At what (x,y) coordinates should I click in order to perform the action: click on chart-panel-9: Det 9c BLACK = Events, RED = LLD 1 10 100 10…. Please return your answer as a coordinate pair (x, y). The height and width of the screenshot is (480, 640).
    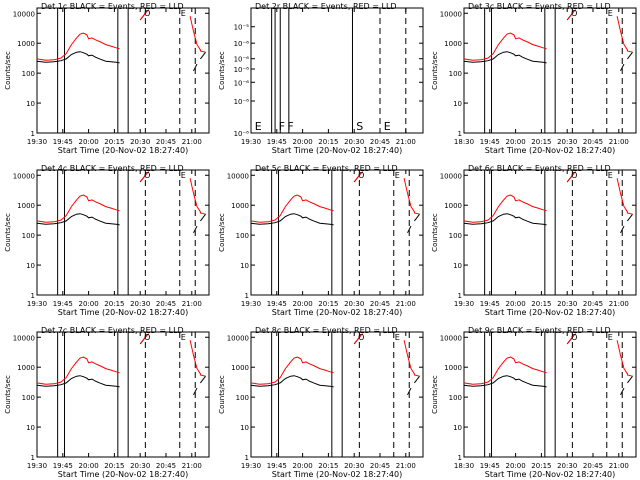
    Looking at the image, I should click on (534, 402).